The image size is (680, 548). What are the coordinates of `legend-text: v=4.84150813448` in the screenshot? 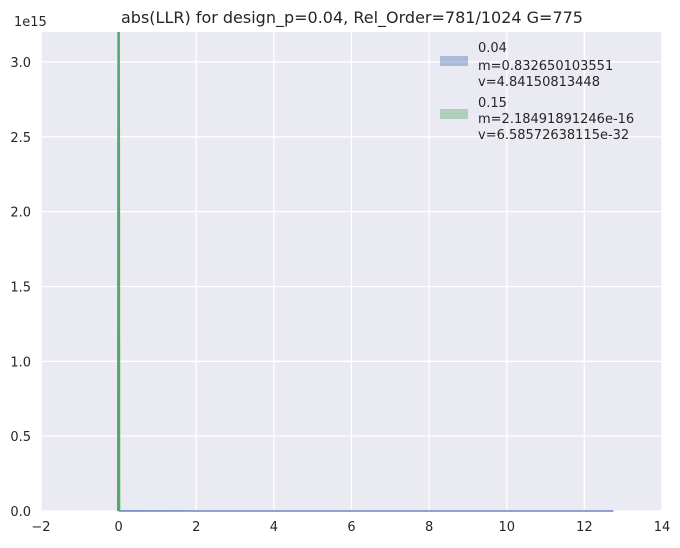 It's located at (539, 82).